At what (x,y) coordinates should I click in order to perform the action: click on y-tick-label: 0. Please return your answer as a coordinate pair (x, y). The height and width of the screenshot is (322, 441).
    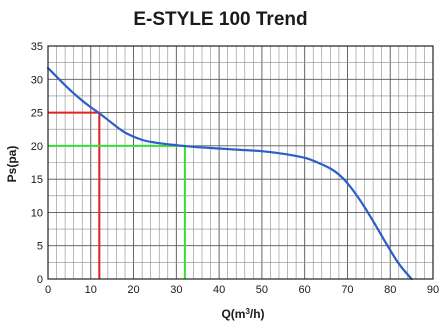
    Looking at the image, I should click on (40, 280).